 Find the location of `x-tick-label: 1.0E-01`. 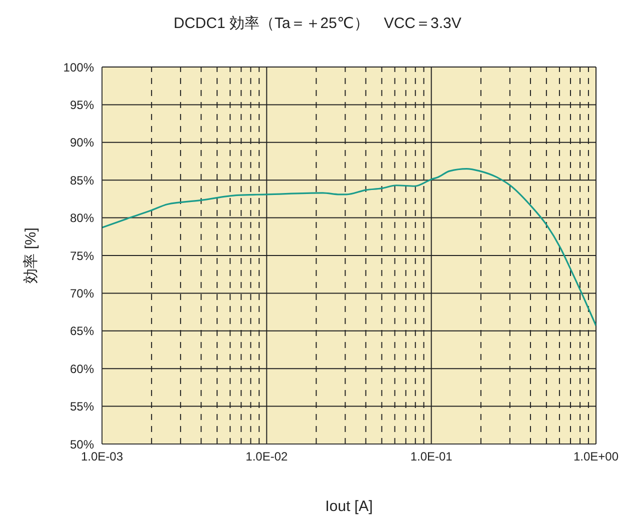

x-tick-label: 1.0E-01 is located at coordinates (431, 457).